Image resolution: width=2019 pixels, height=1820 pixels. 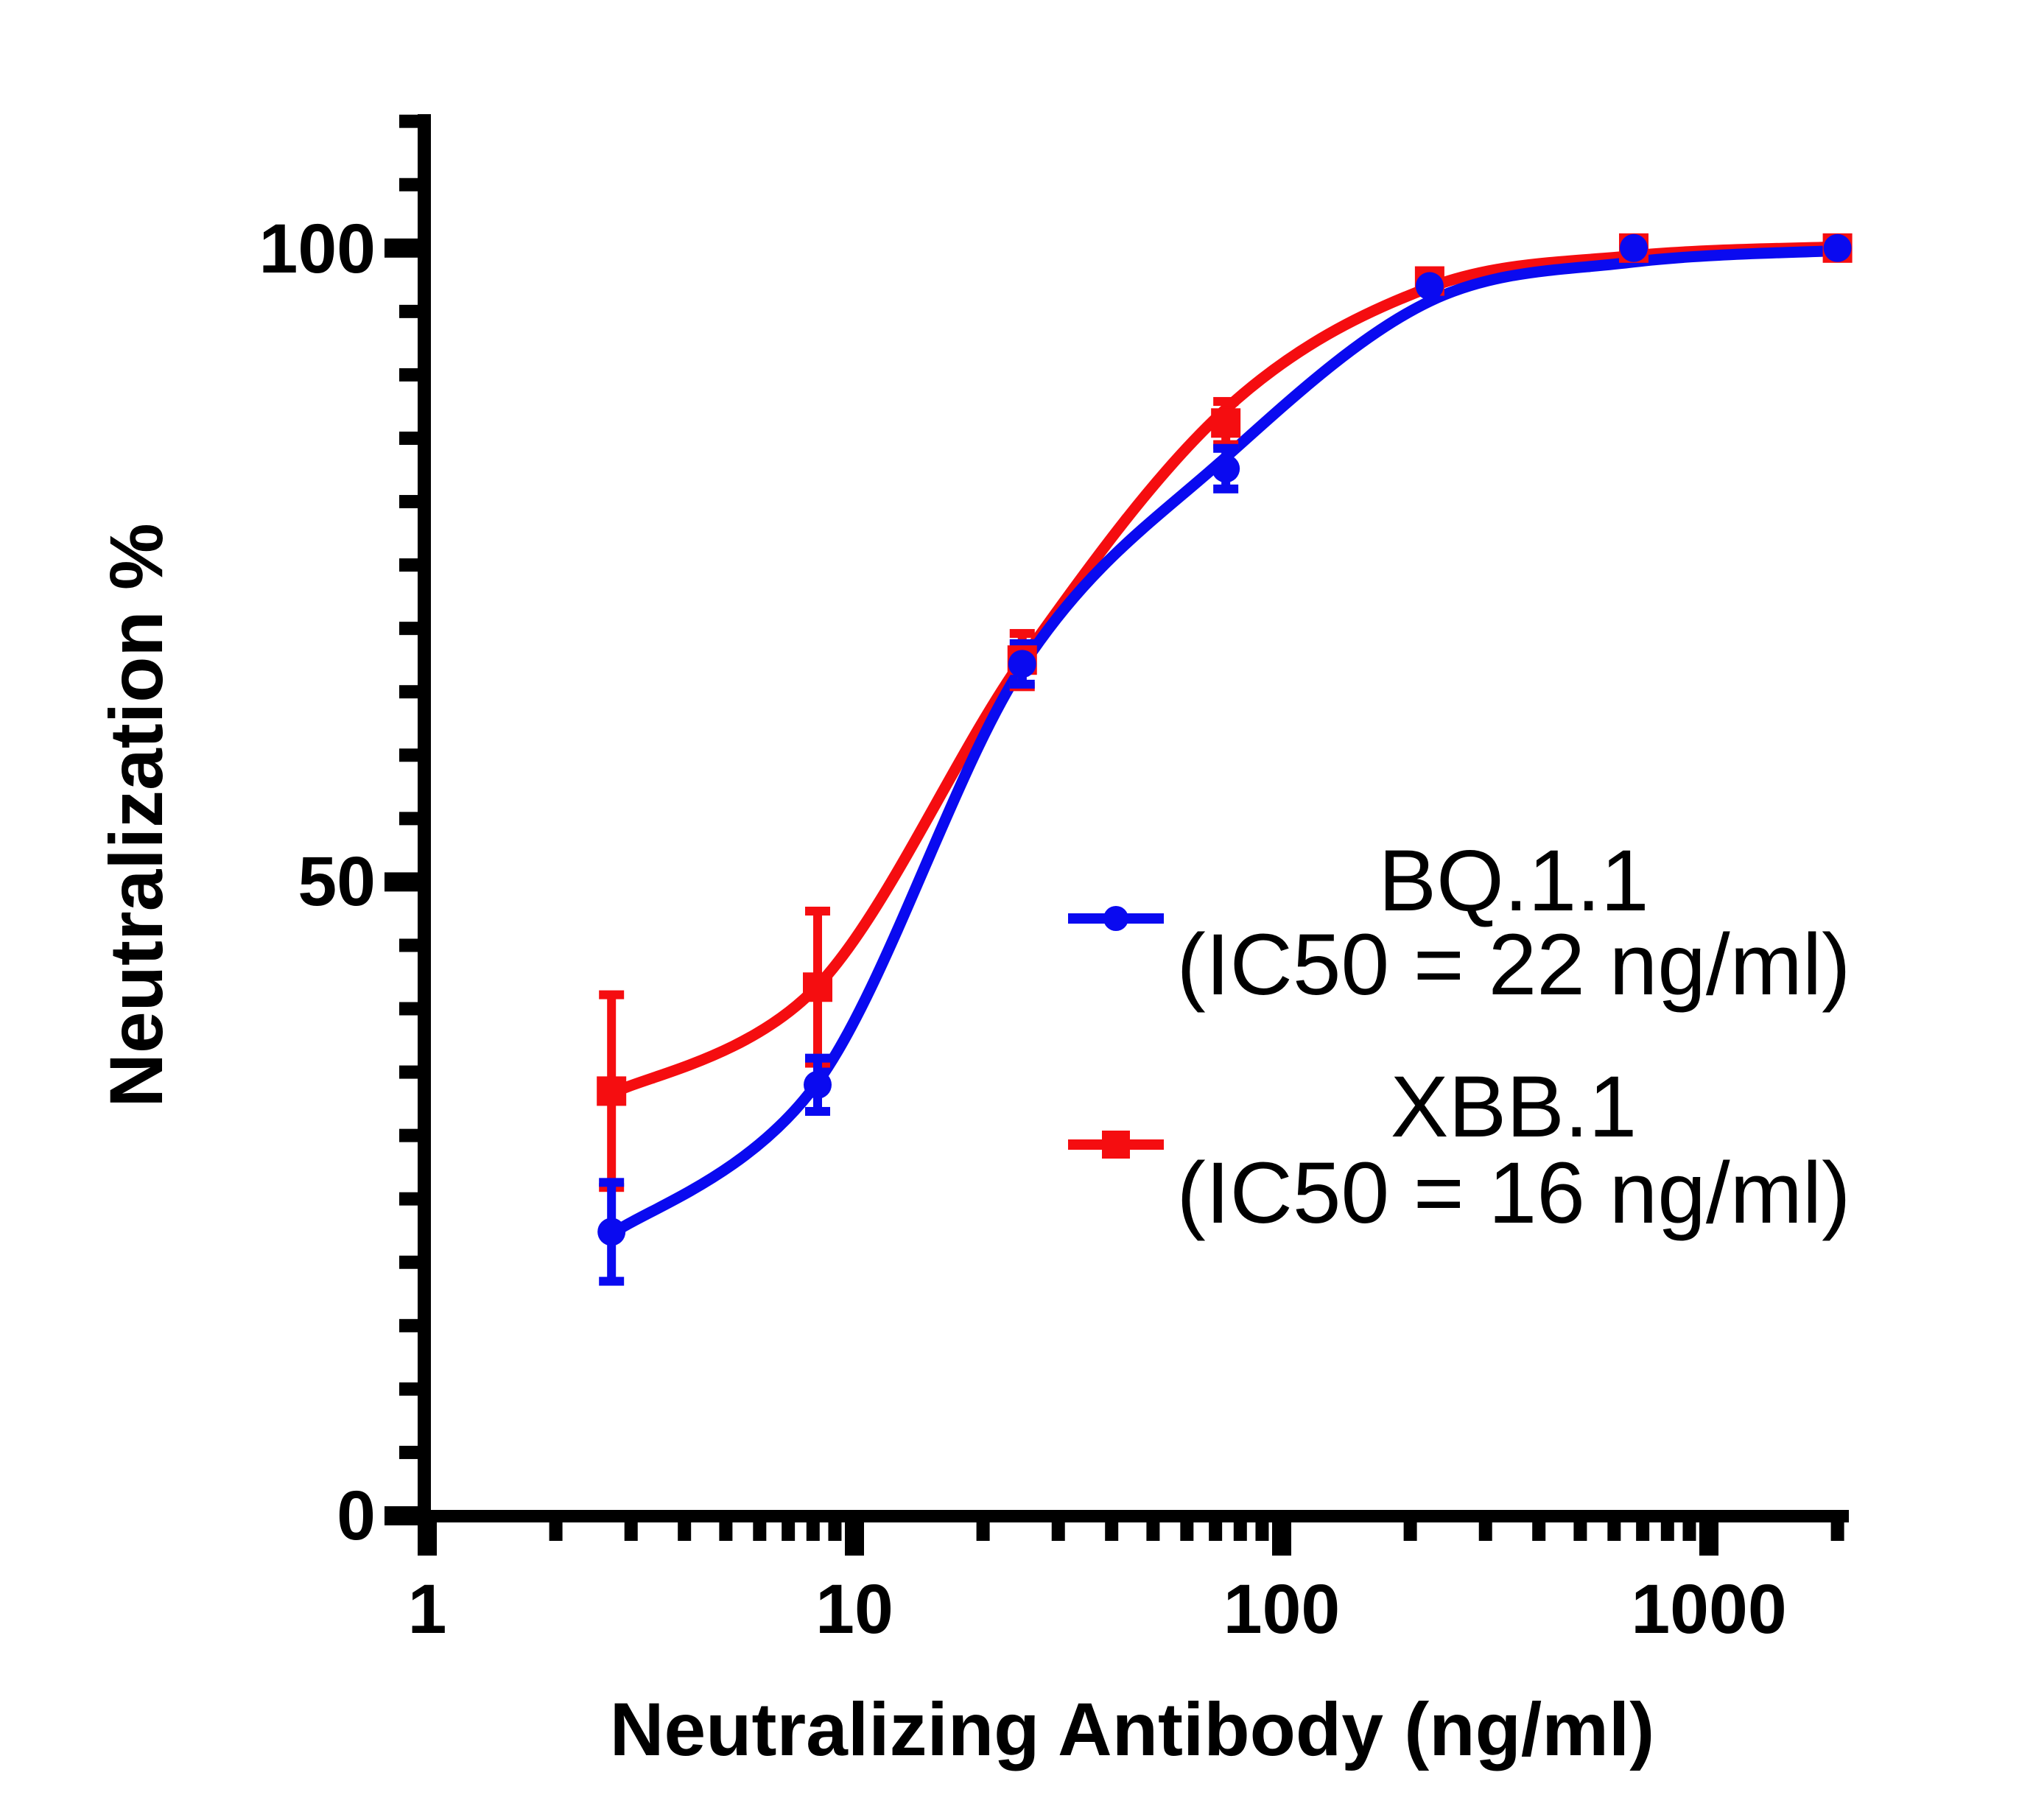 I want to click on x-minor-tick-2000, so click(x=1837, y=1531).